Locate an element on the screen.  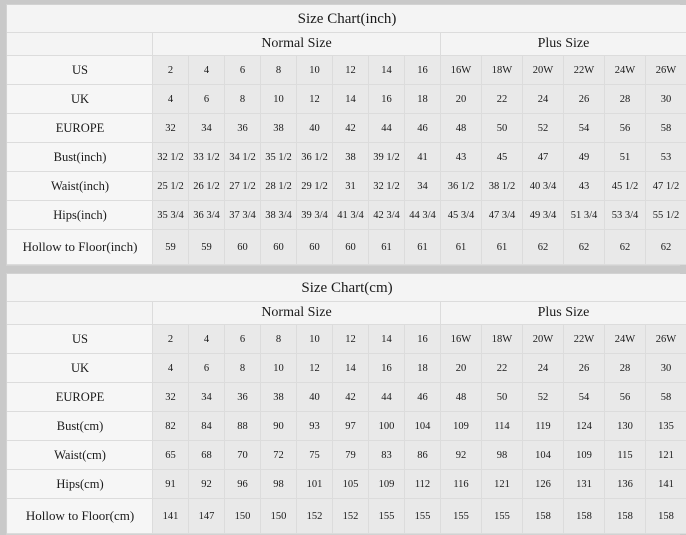
table-cell: 60 is located at coordinates (315, 247).